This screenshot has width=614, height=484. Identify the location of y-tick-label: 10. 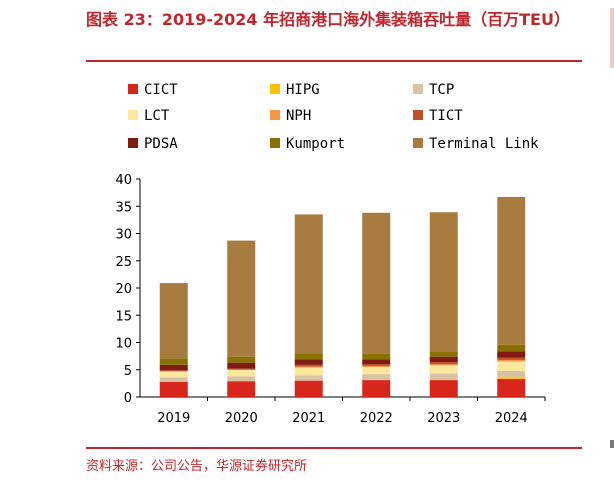
(123, 344).